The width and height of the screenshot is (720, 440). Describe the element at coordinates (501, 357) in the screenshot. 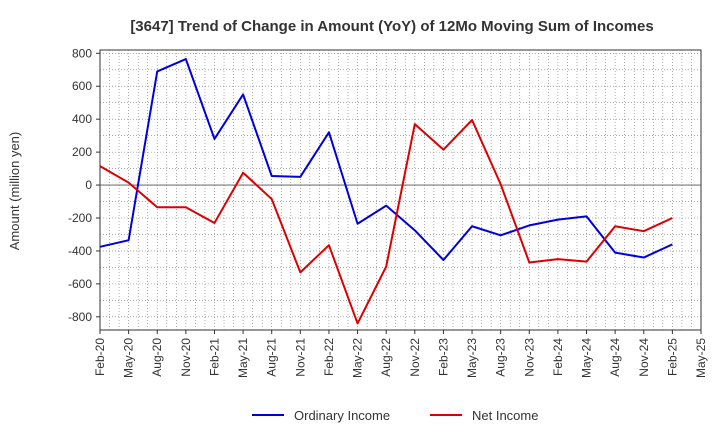

I see `x-tick-label: Aug-23` at that location.